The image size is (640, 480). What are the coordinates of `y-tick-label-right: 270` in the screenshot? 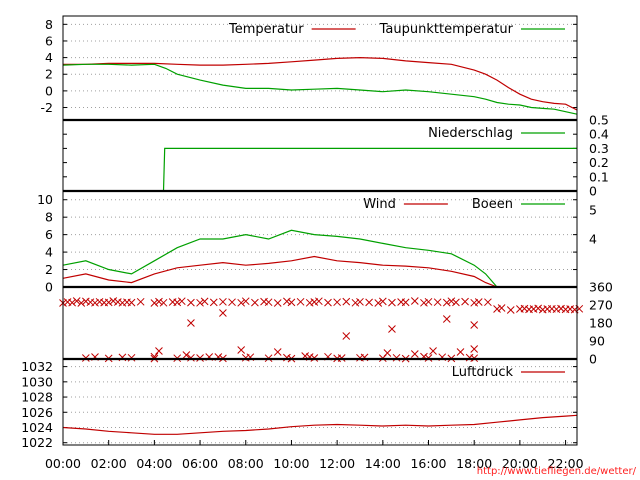 It's located at (601, 305).